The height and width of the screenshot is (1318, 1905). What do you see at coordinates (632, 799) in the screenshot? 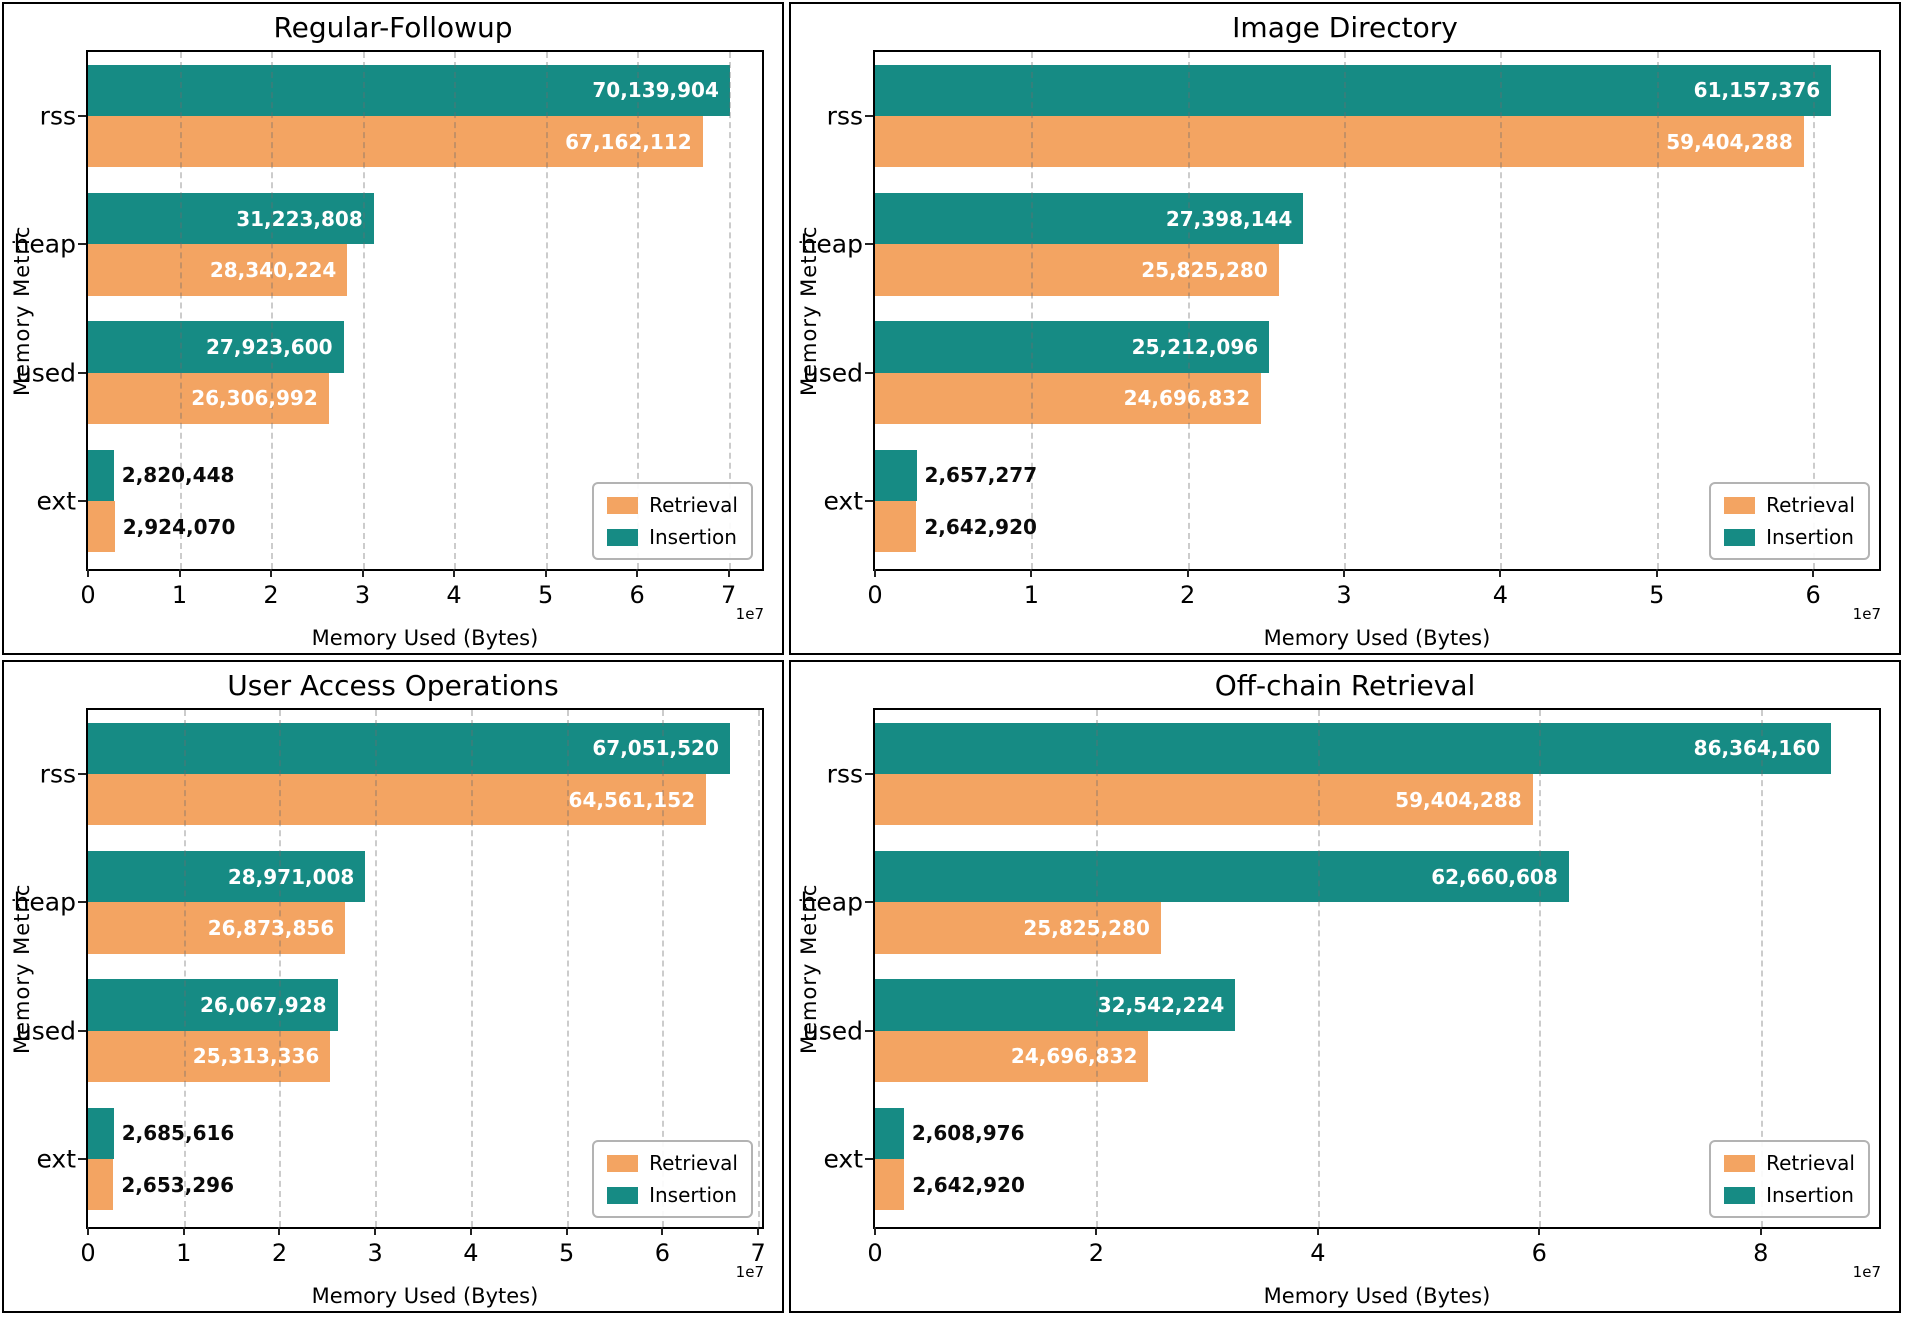
I see `bar-value-label: 64,561,152` at bounding box center [632, 799].